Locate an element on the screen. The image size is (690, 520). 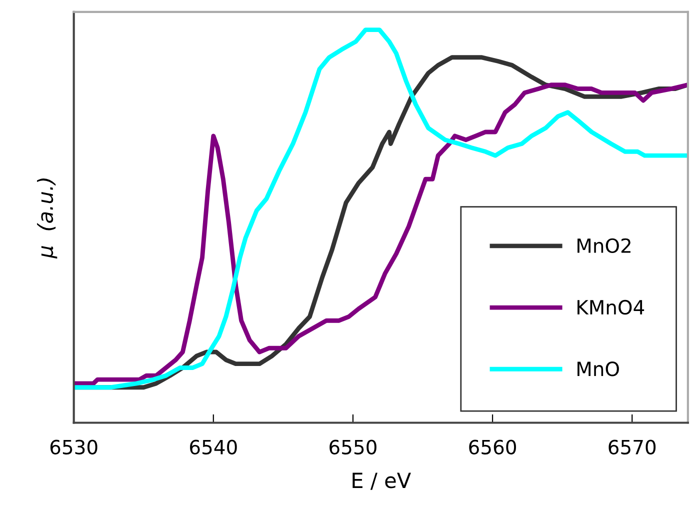
y-axis-title: μ (a.u.) is located at coordinates (47, 218).